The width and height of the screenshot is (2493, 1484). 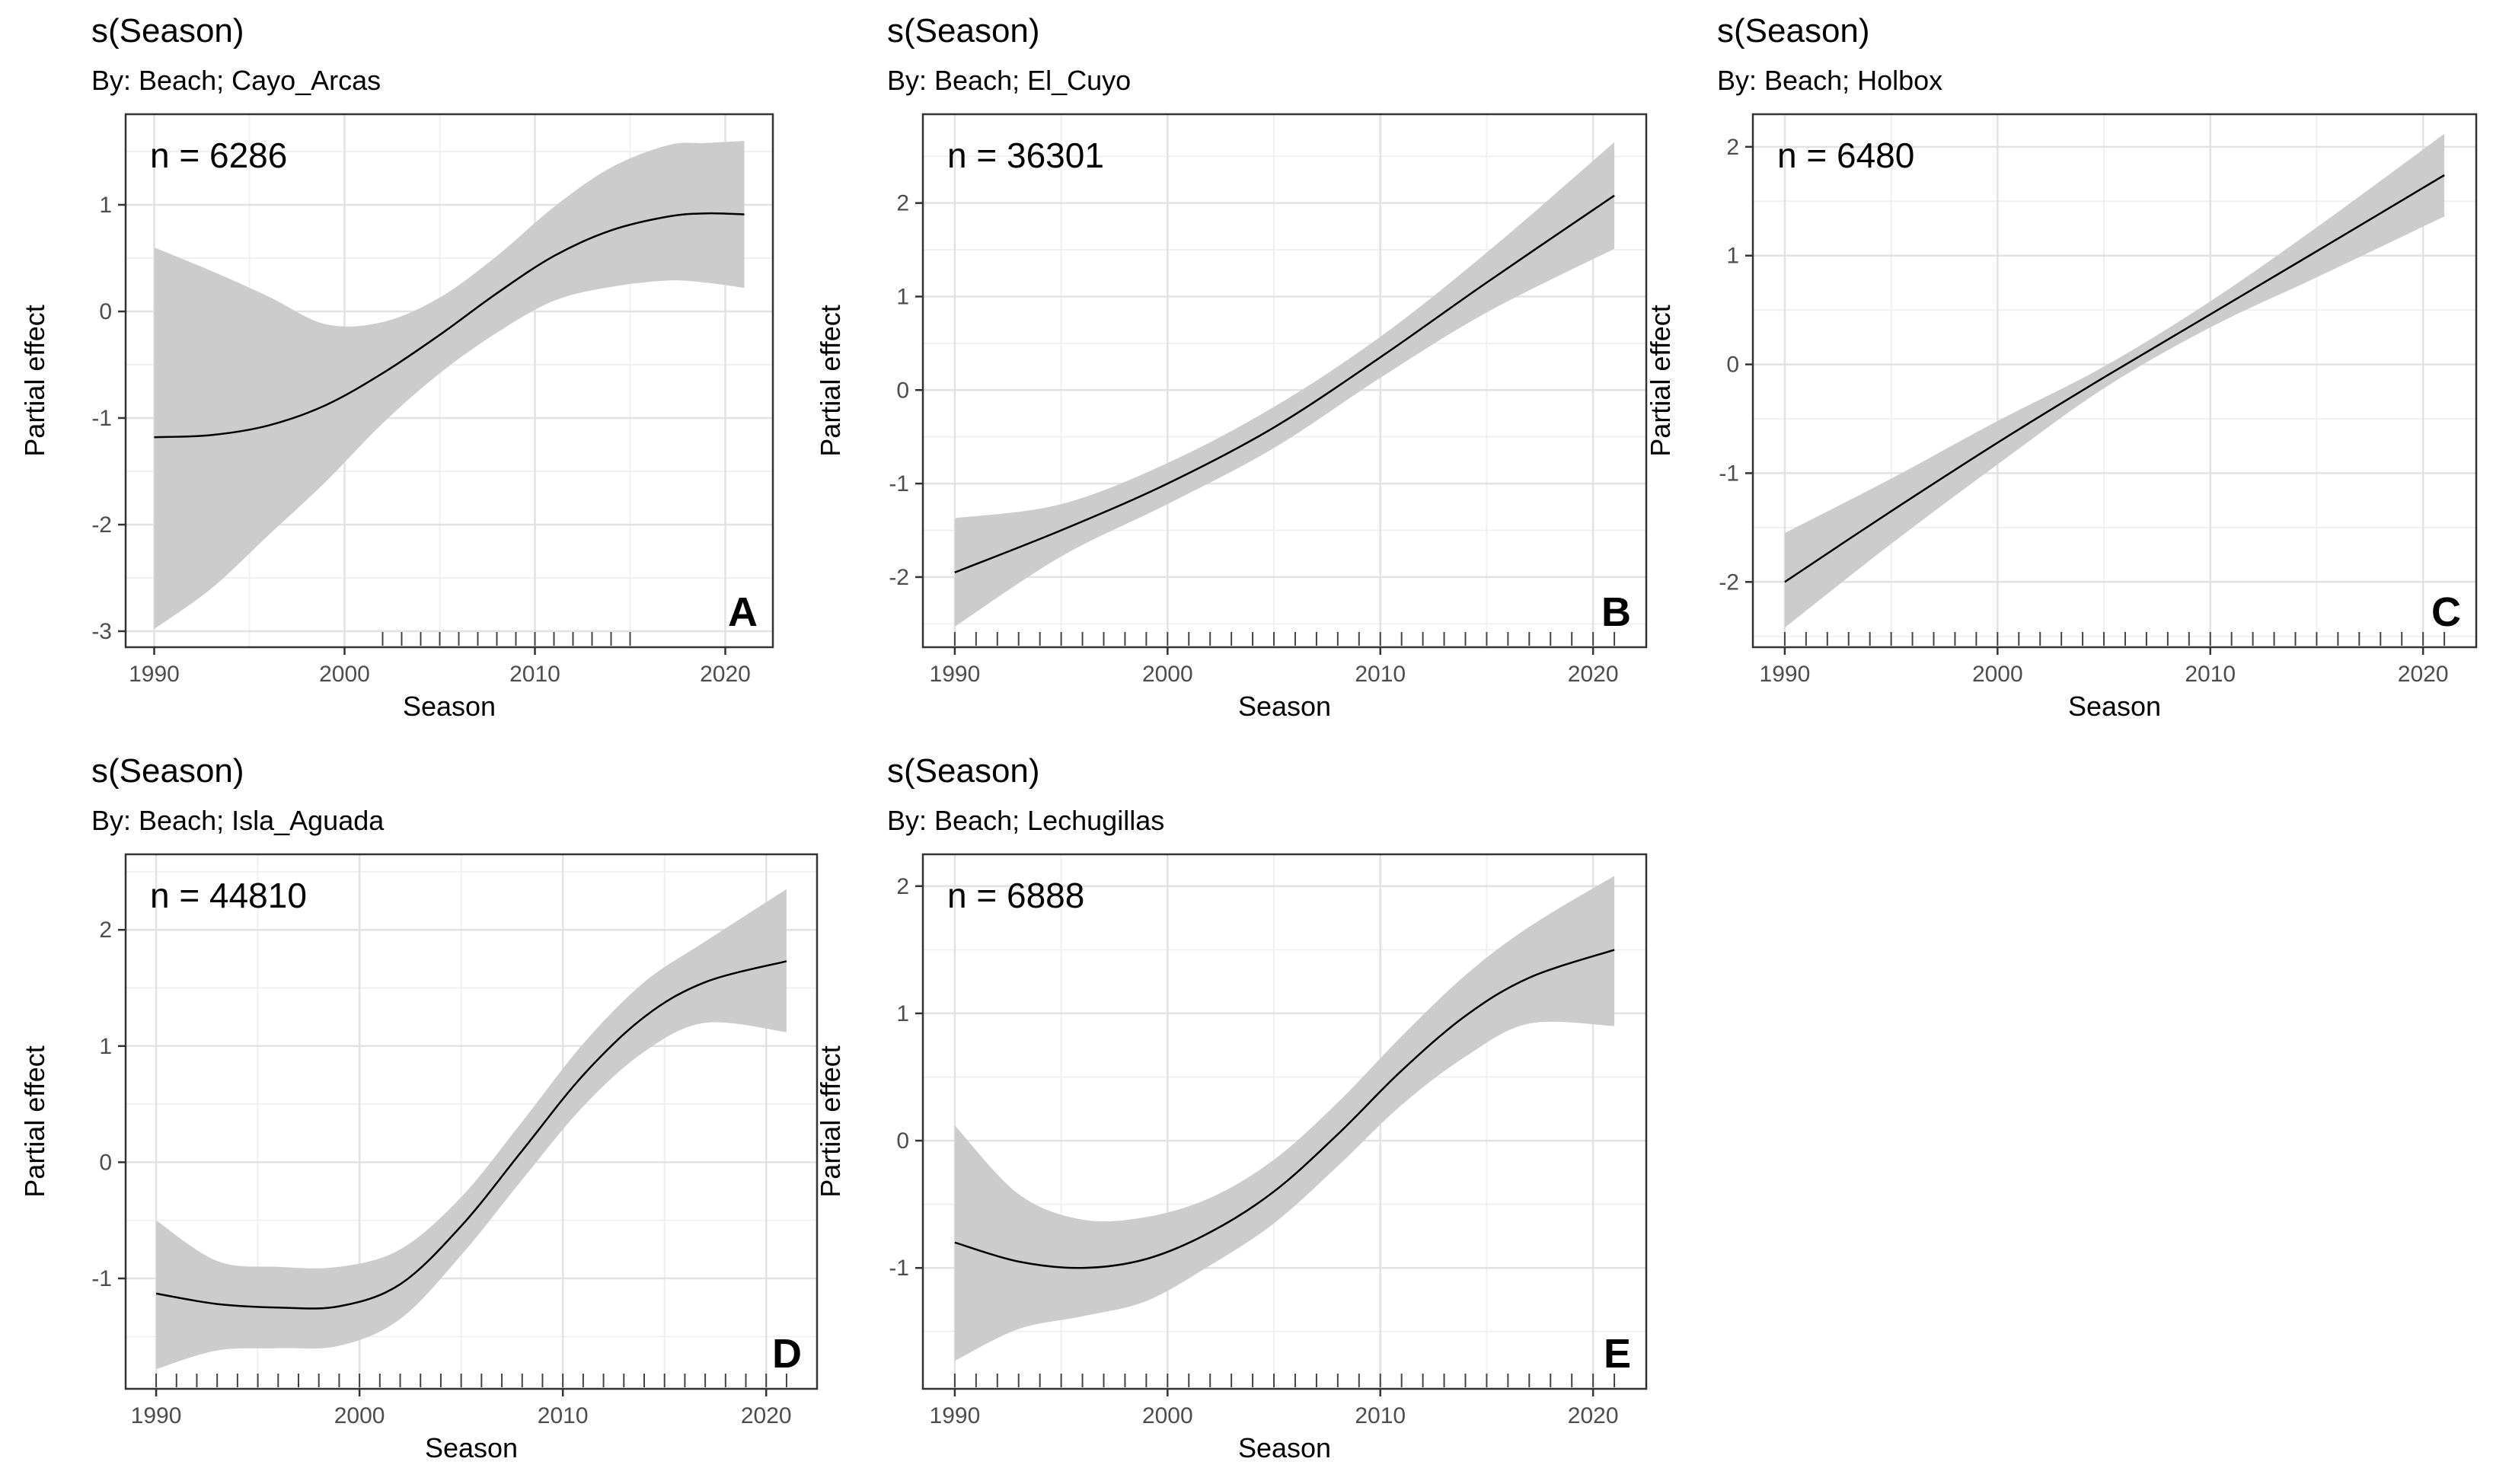 I want to click on sample-size-label: n = 6480, so click(x=1845, y=155).